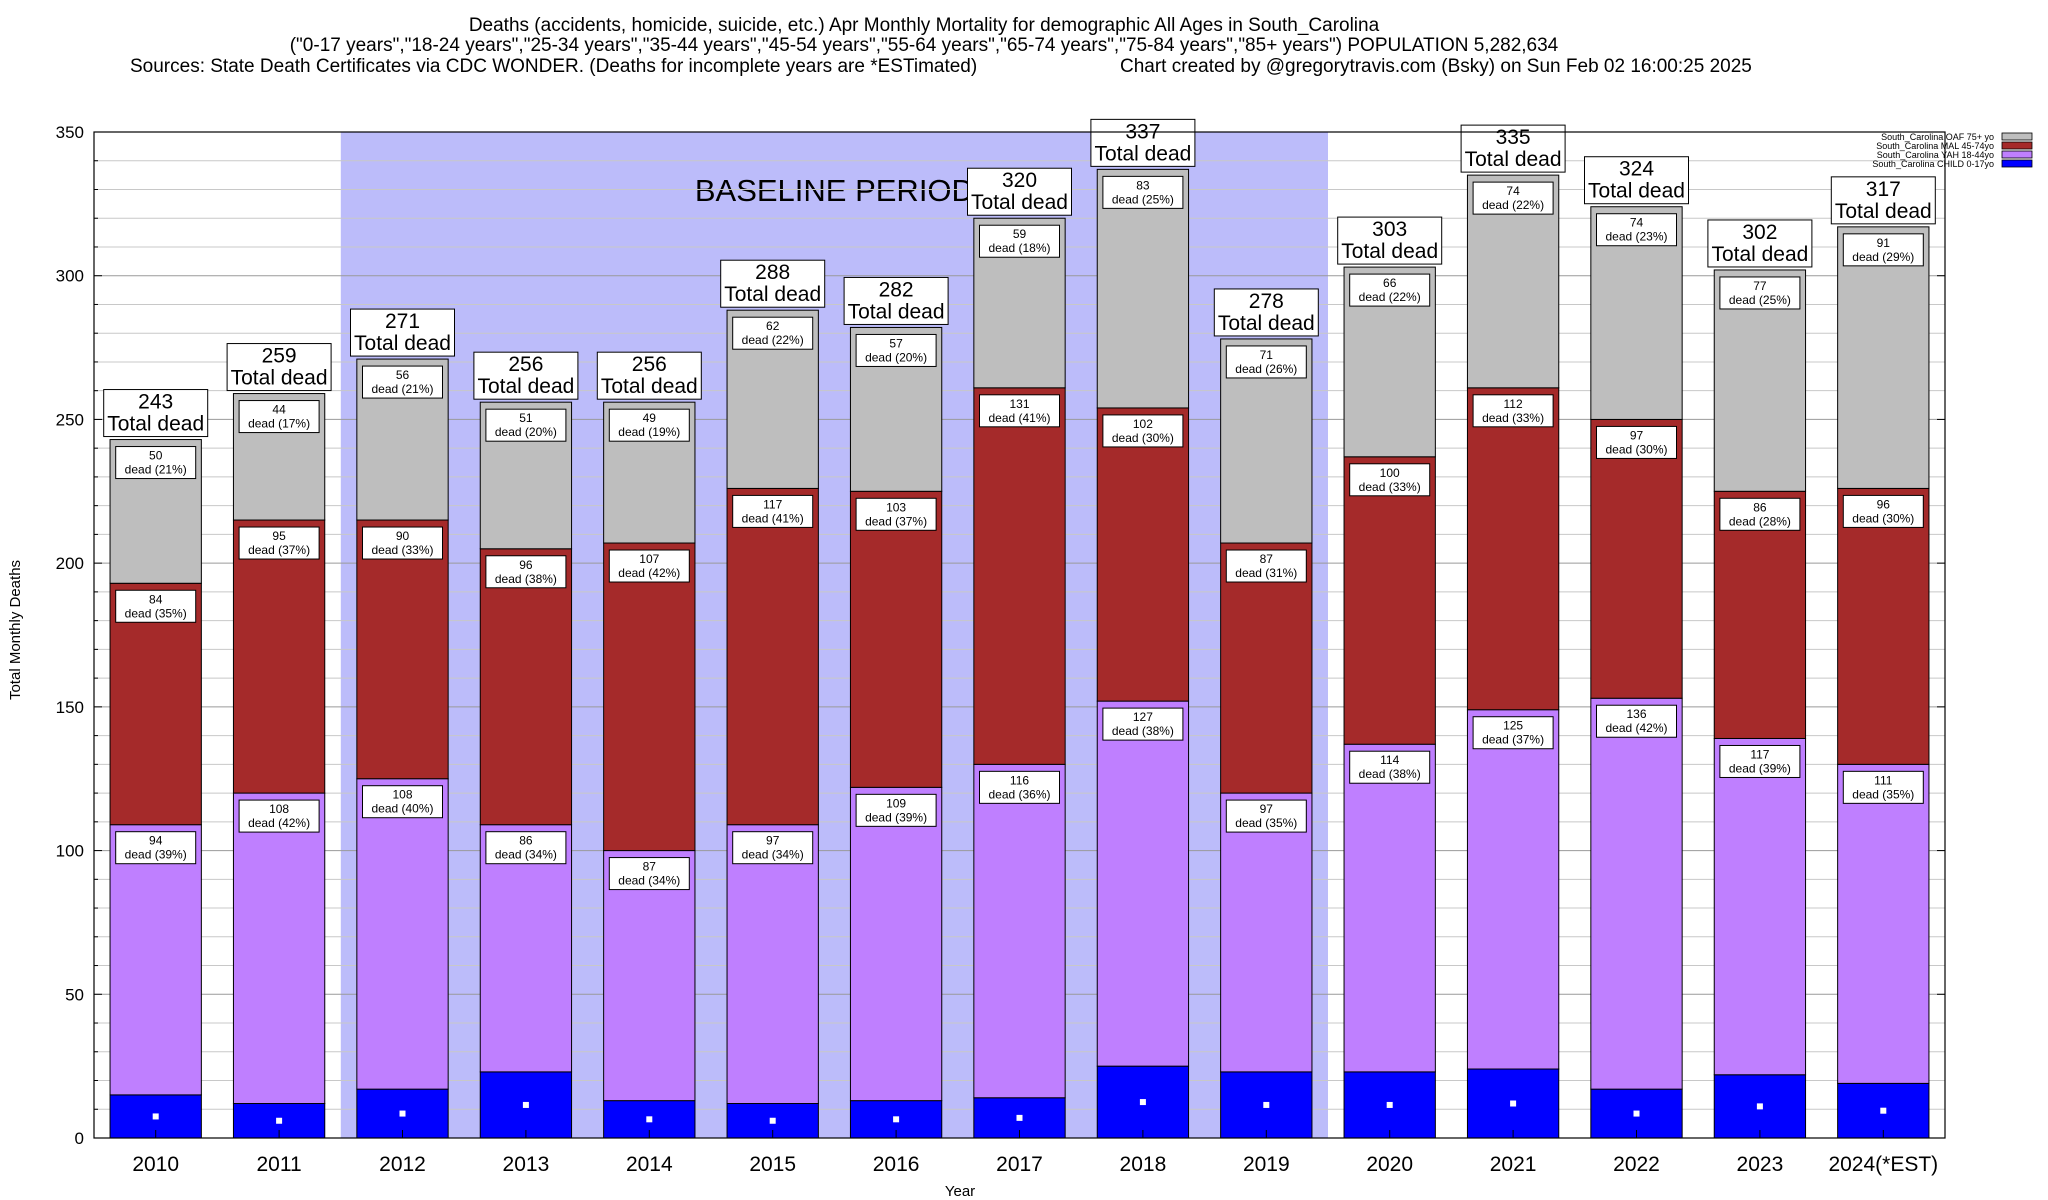 The image size is (2048, 1200). What do you see at coordinates (70, 132) in the screenshot?
I see `y-tick-label: 350` at bounding box center [70, 132].